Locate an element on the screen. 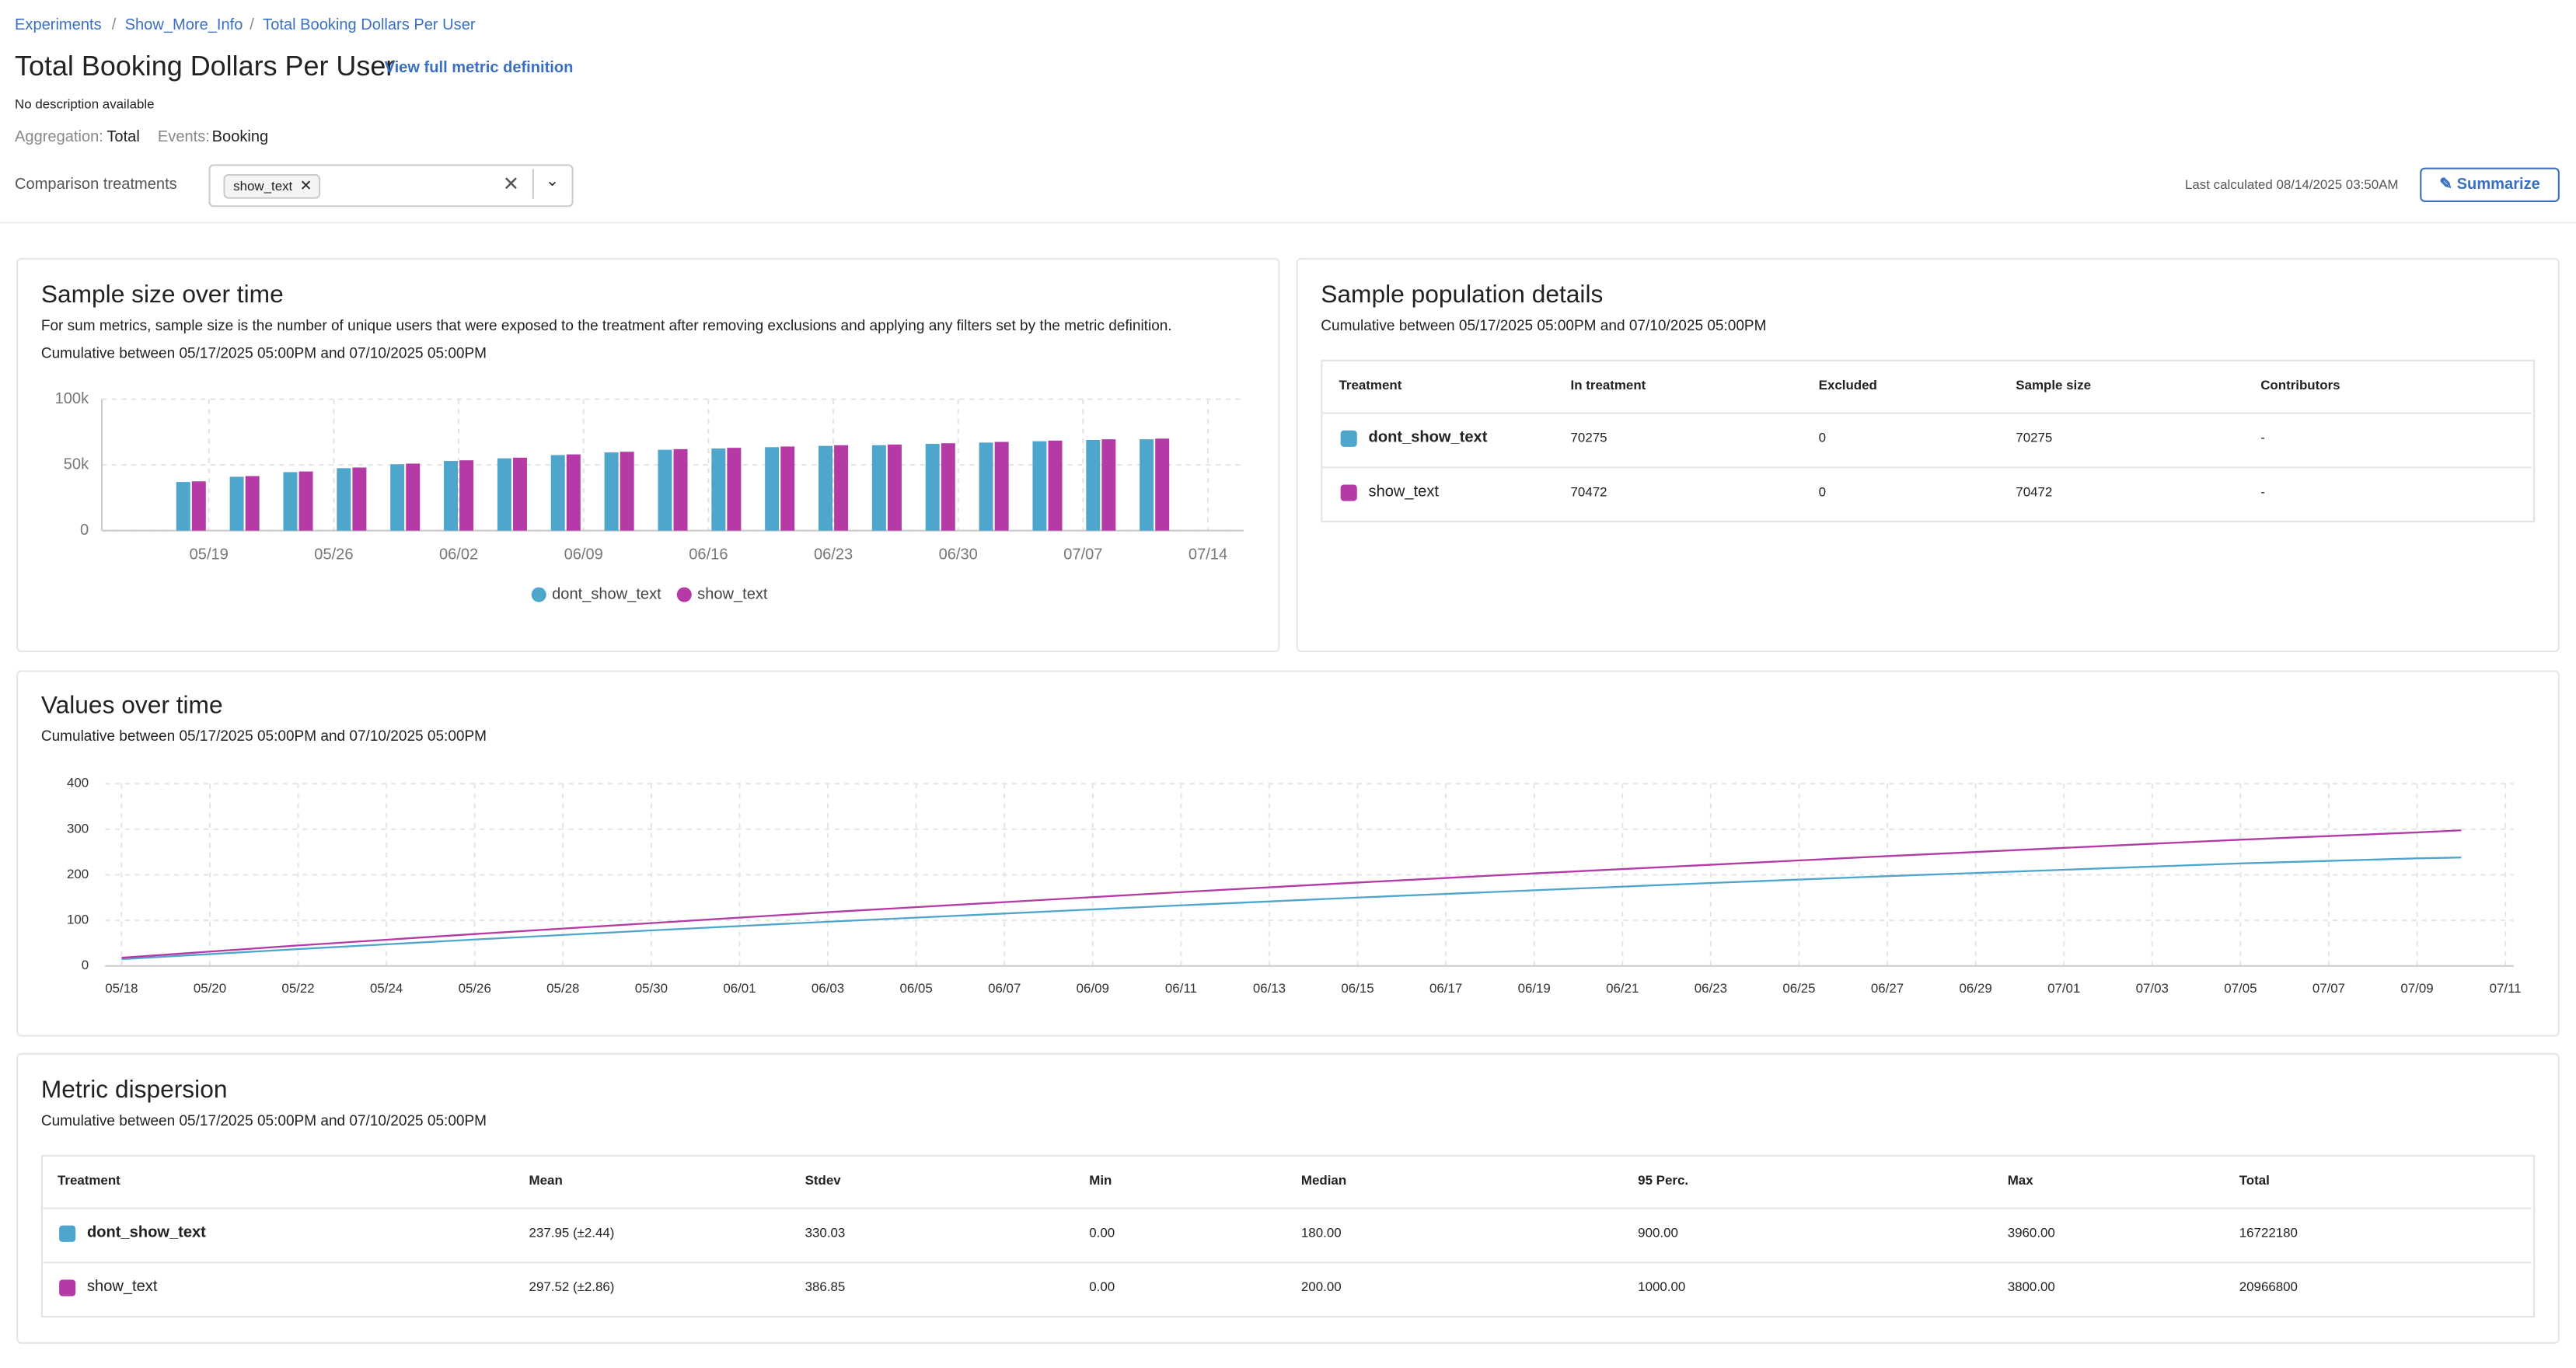  button-text: Summarize is located at coordinates (2498, 185).